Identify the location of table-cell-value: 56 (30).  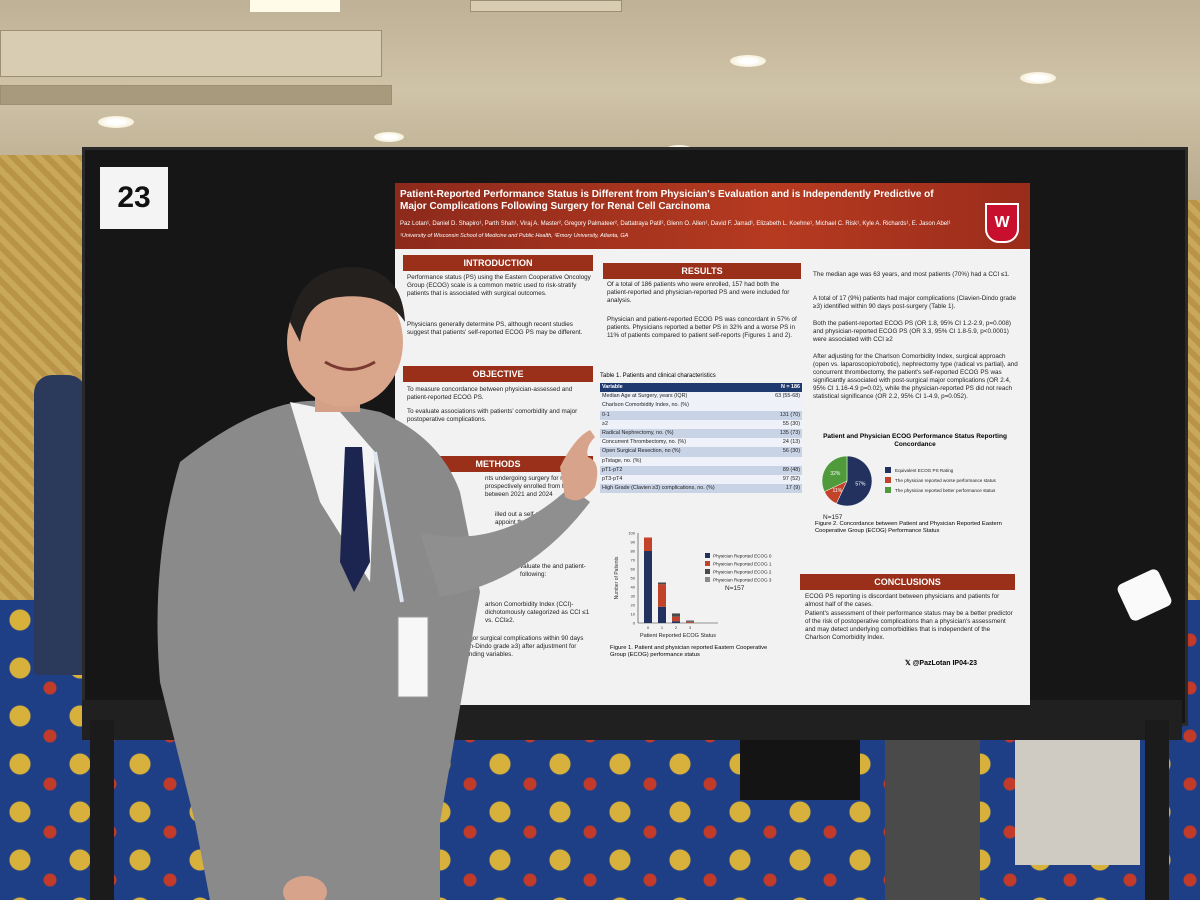
(791, 451).